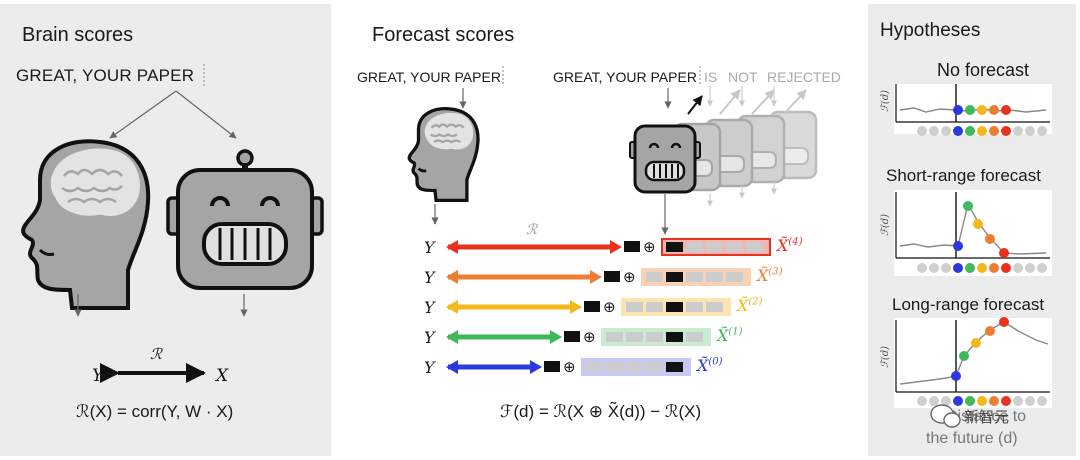 This screenshot has height=460, width=1080. I want to click on case-short-title: Short-range forecast, so click(963, 175).